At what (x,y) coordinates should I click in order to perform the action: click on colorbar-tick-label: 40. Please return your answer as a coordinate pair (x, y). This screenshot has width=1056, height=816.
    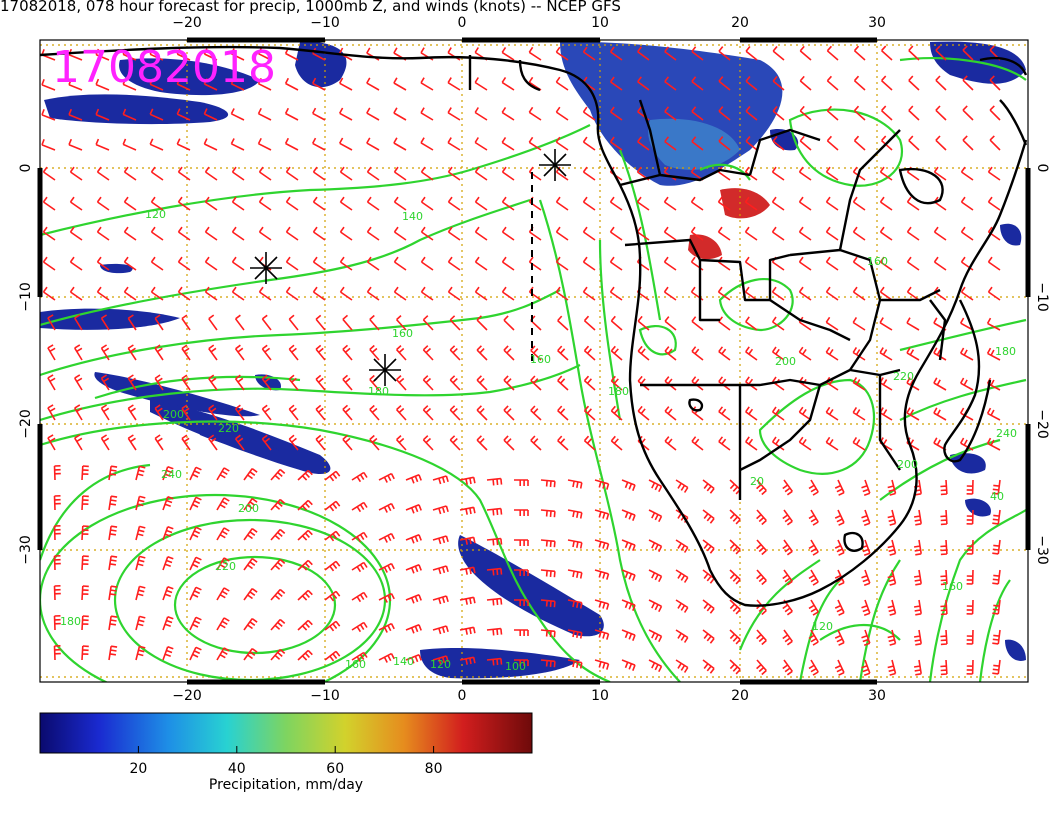
    Looking at the image, I should click on (237, 769).